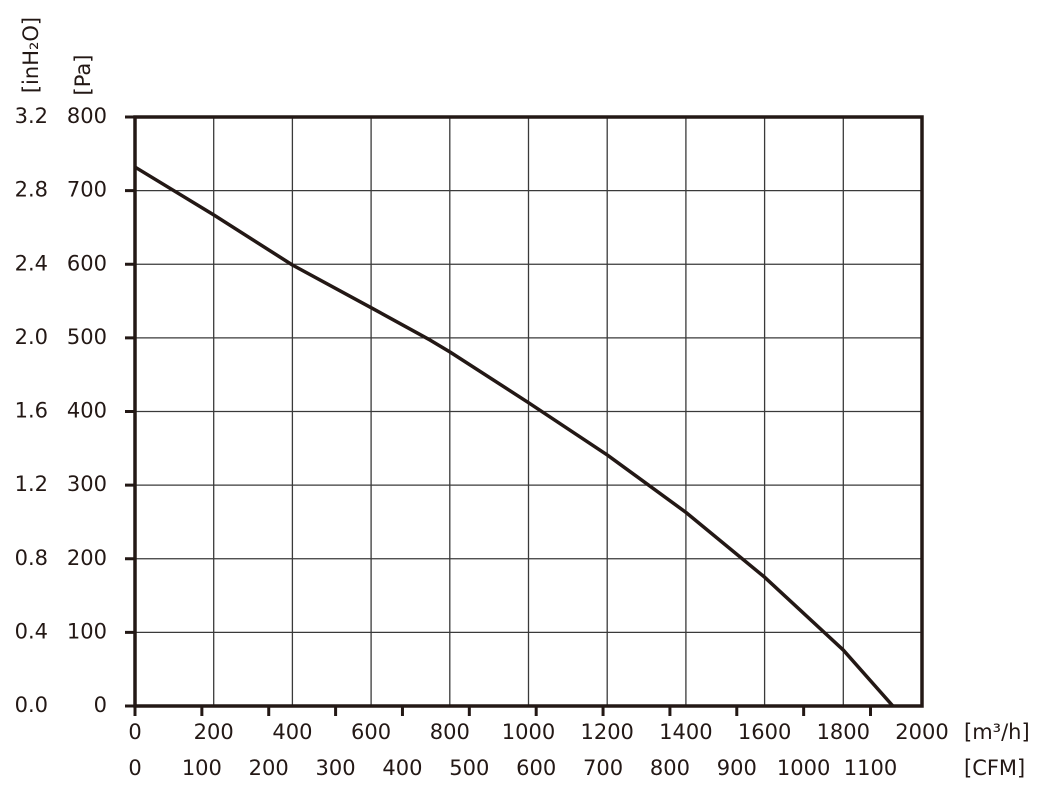 The width and height of the screenshot is (1051, 803). I want to click on x2-tick-label: 400, so click(402, 768).